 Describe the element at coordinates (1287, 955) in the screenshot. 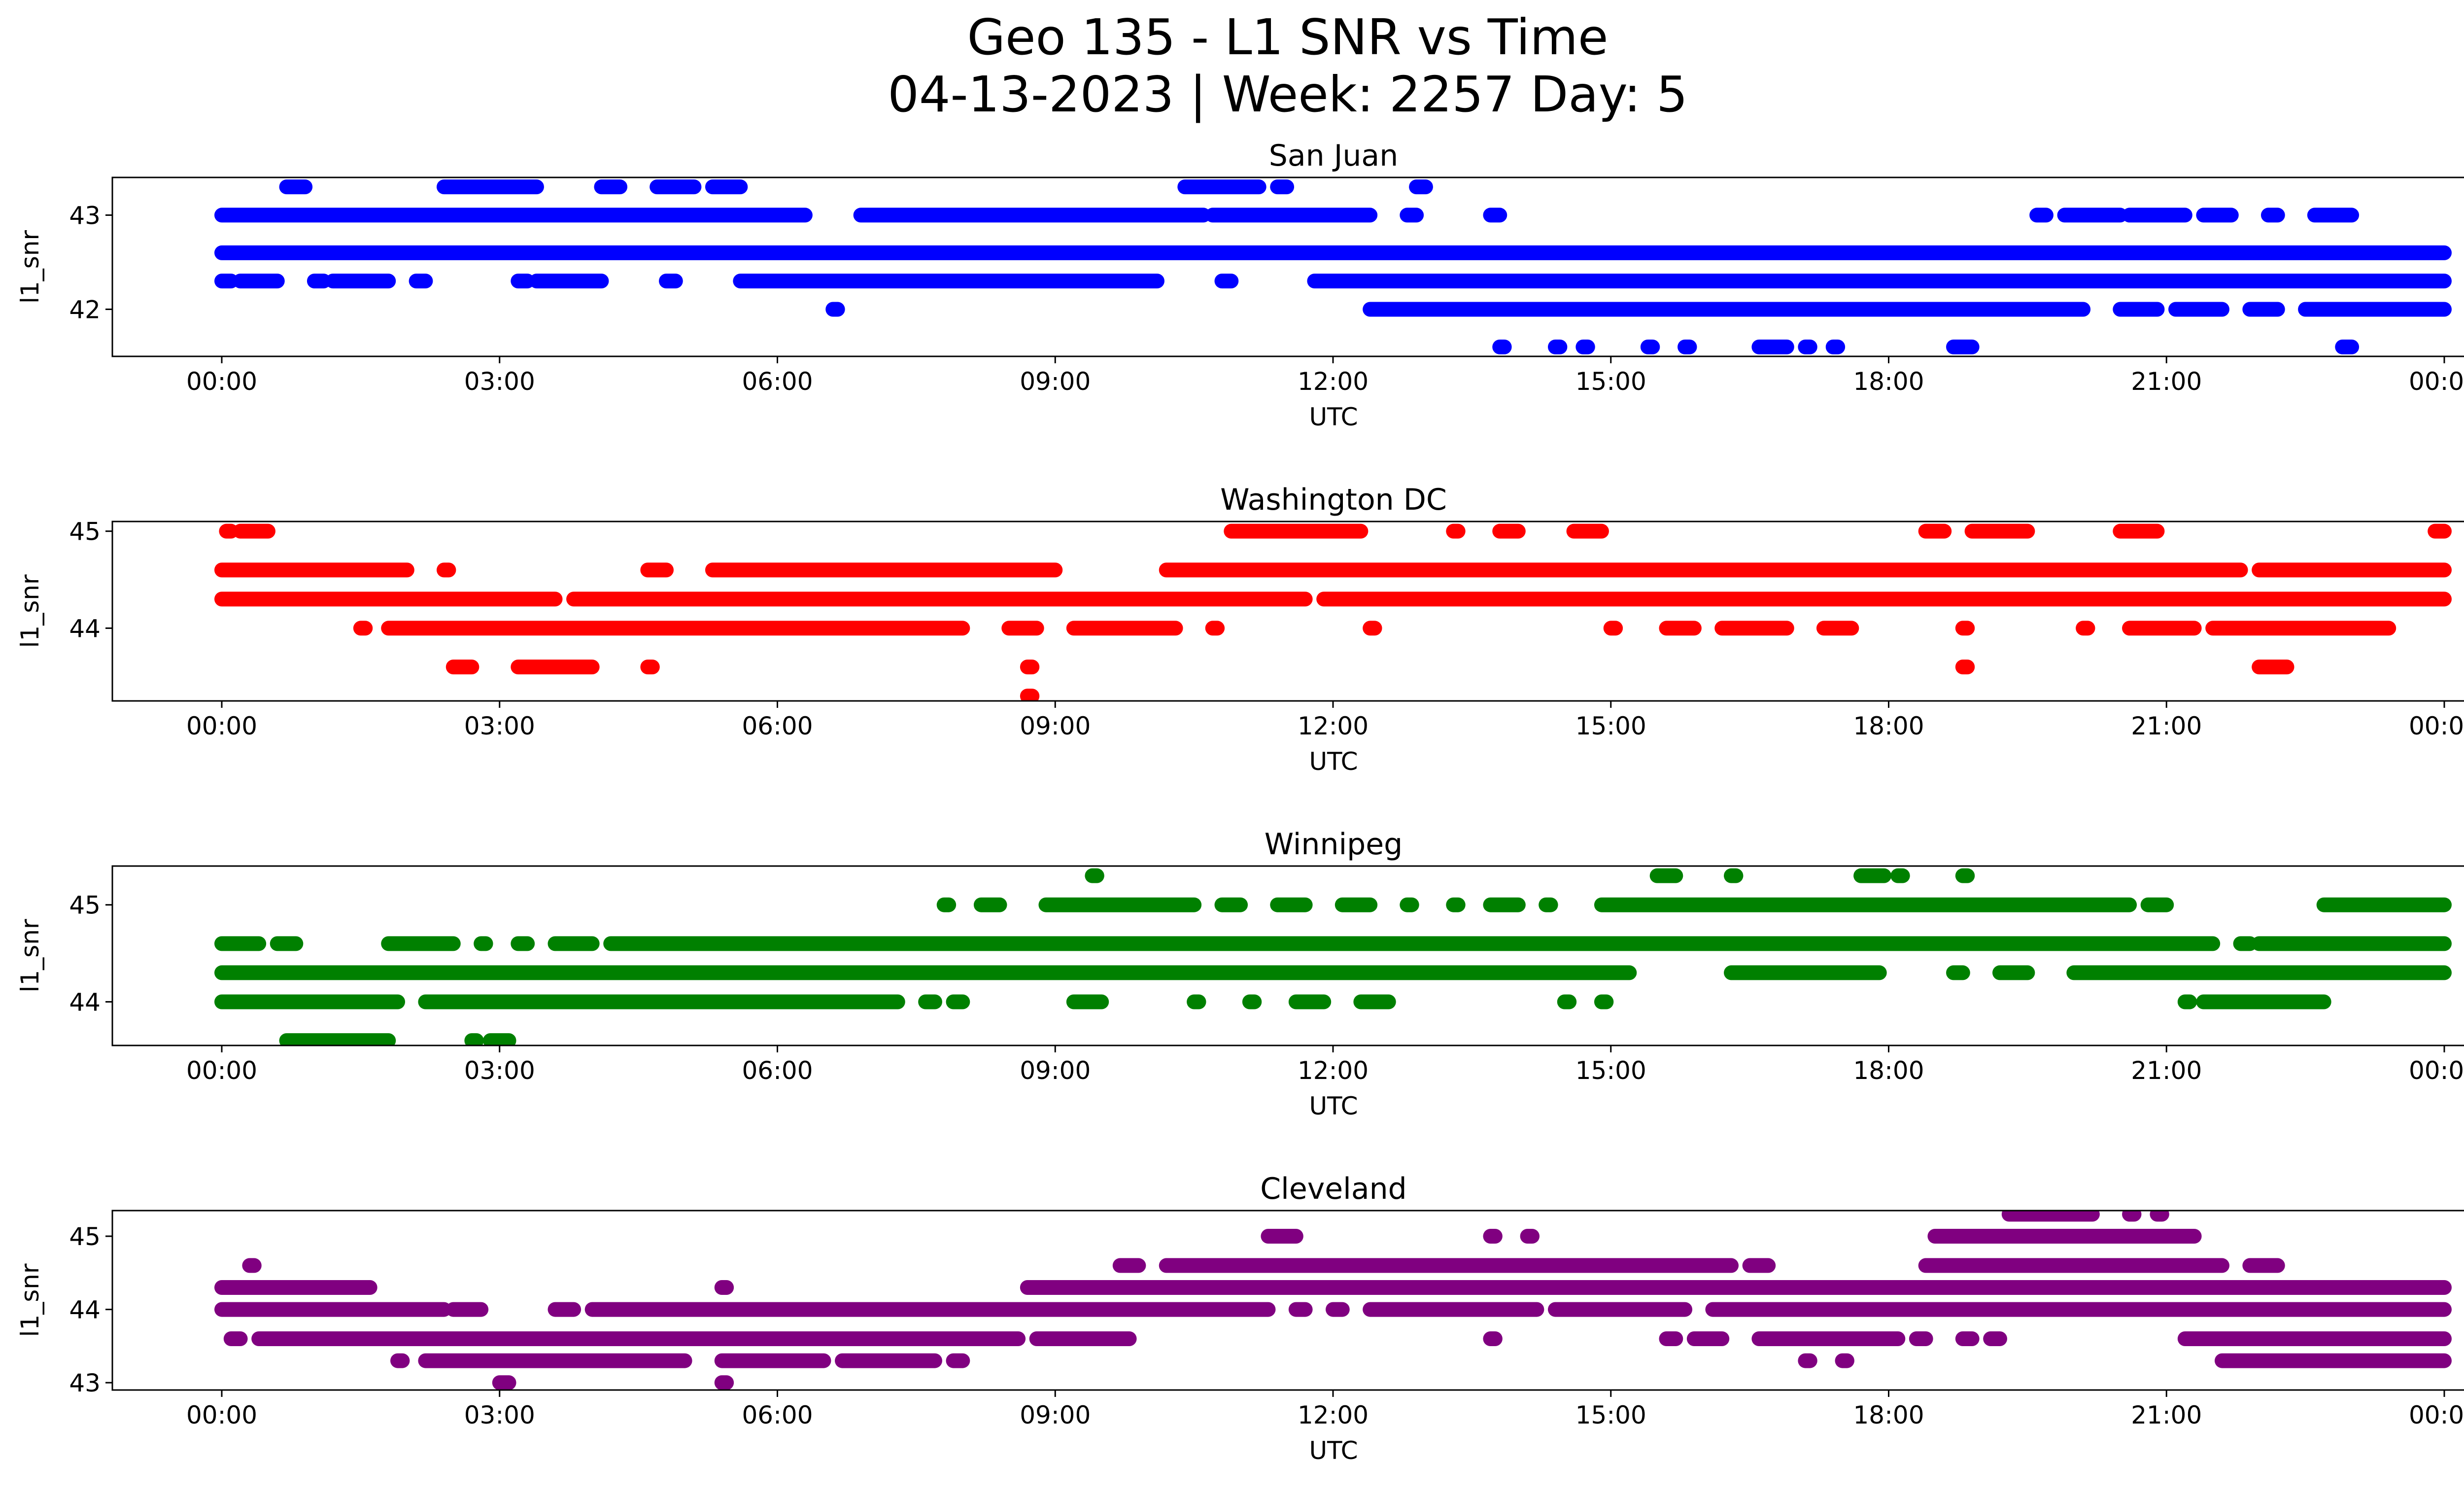

I see `axes-frame` at that location.